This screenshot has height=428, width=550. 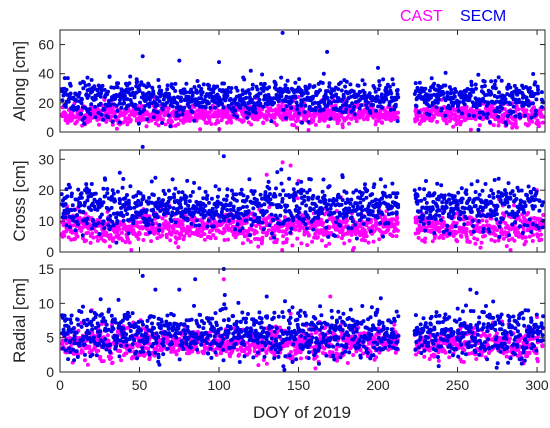 What do you see at coordinates (46, 221) in the screenshot?
I see `y-tick-label: 10` at bounding box center [46, 221].